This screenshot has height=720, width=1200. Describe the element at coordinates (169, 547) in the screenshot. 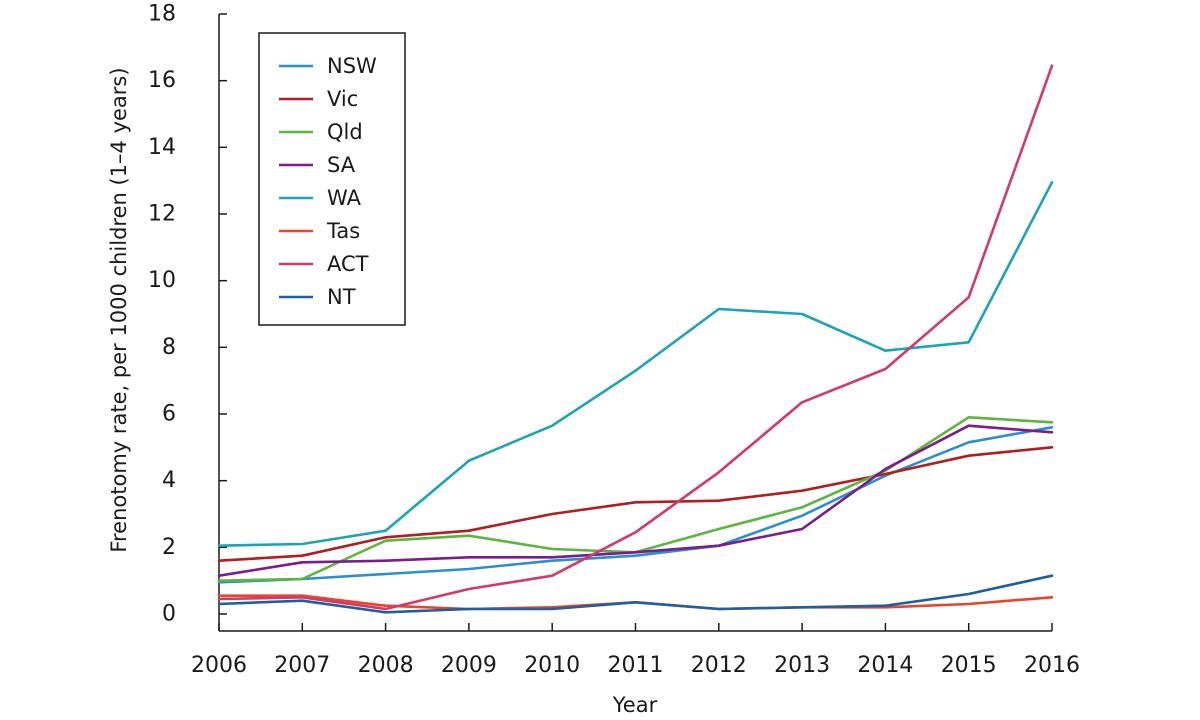

I see `y-tick-label: 2` at that location.